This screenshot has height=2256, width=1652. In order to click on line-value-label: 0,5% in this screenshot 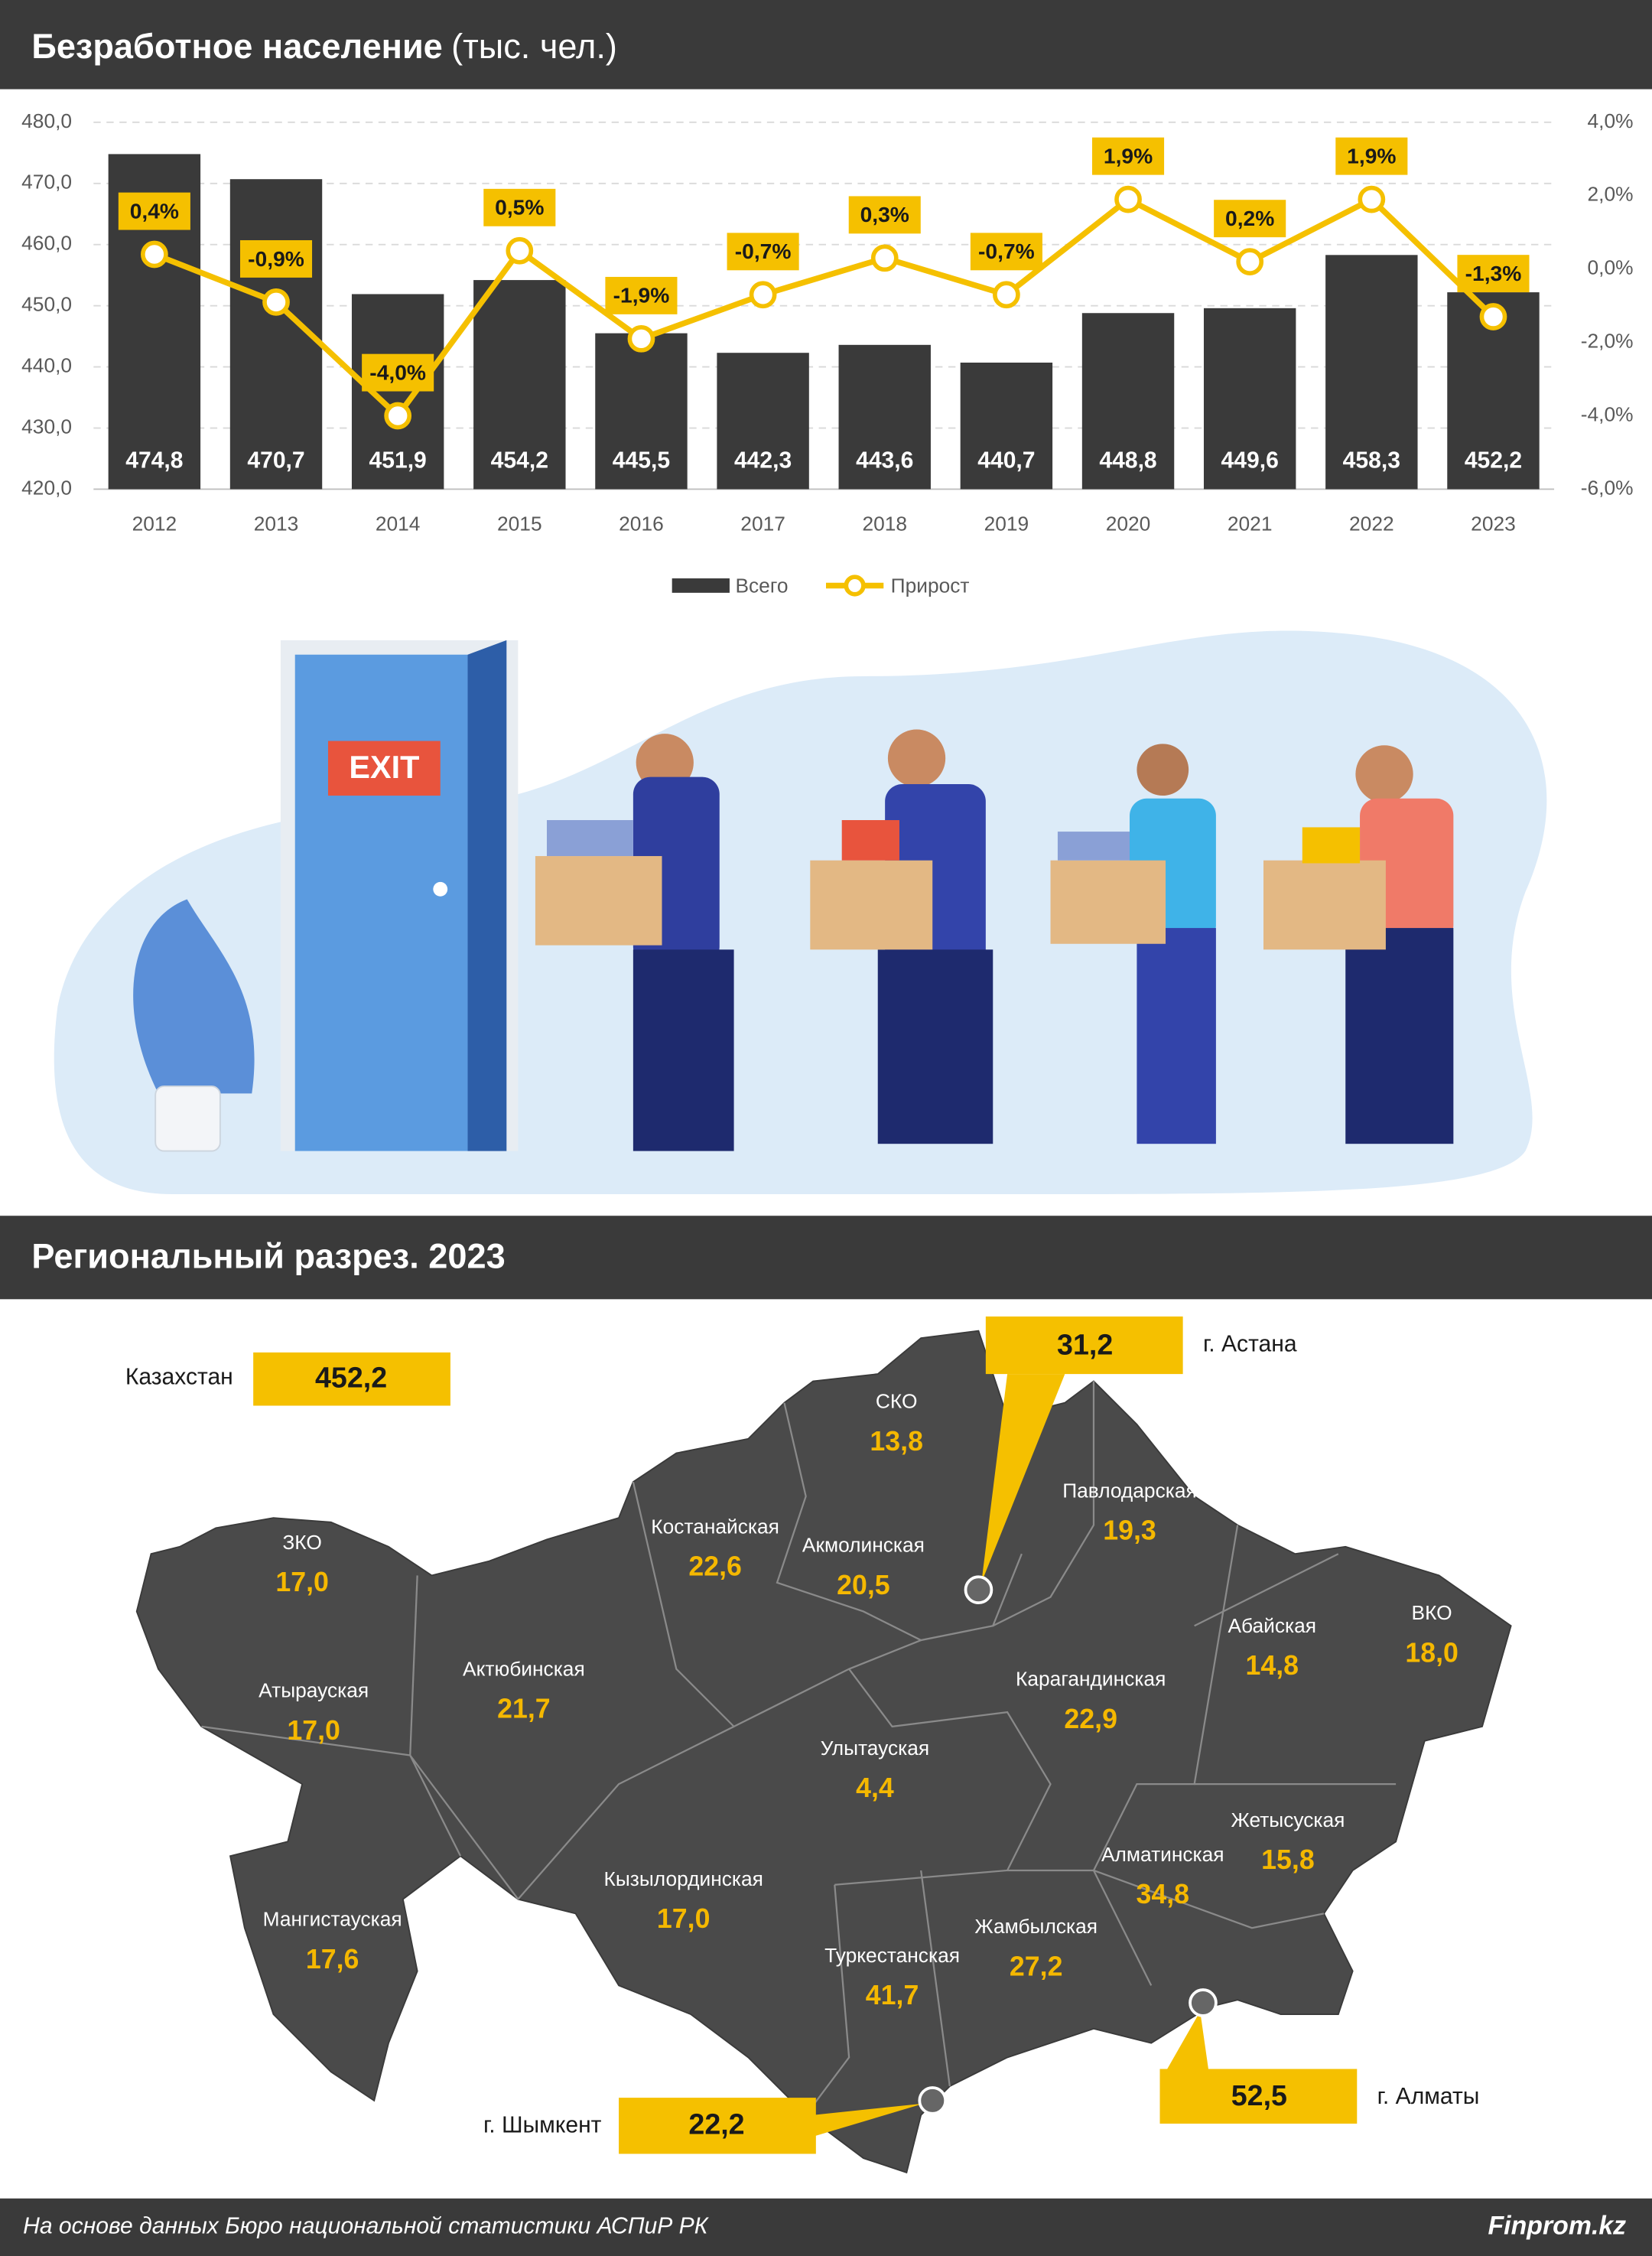, I will do `click(520, 208)`.